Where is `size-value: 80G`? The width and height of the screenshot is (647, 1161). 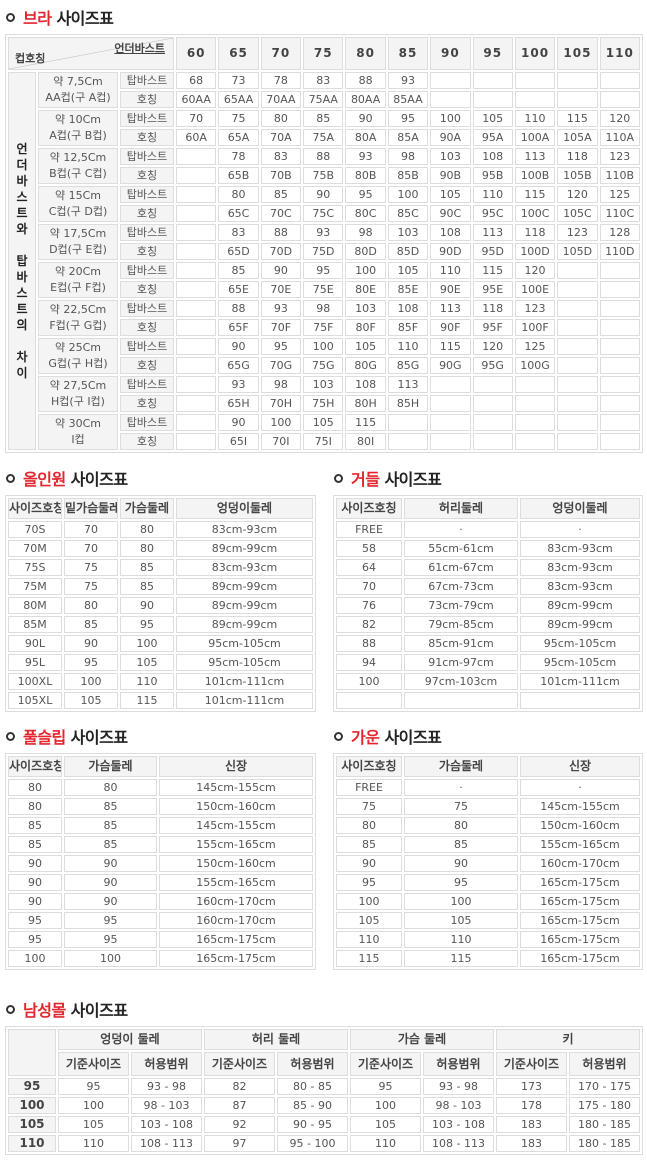 size-value: 80G is located at coordinates (365, 365).